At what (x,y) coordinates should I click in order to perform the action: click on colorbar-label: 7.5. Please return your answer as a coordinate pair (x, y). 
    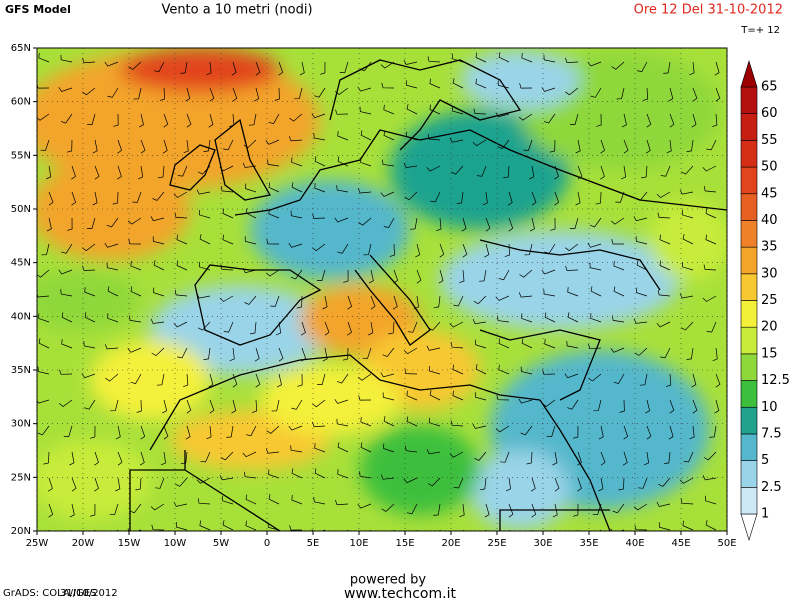
    Looking at the image, I should click on (771, 433).